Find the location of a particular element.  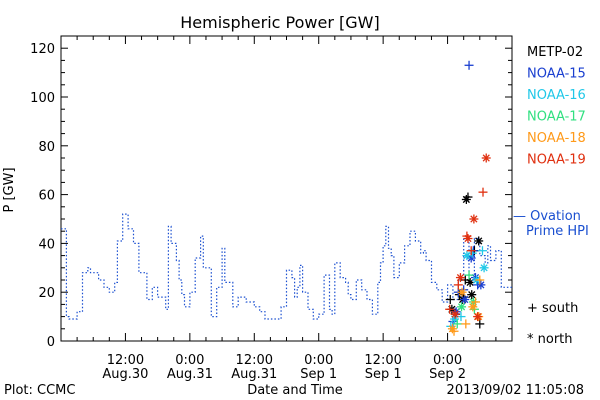

y-axis-label: P [GW] is located at coordinates (9, 189).